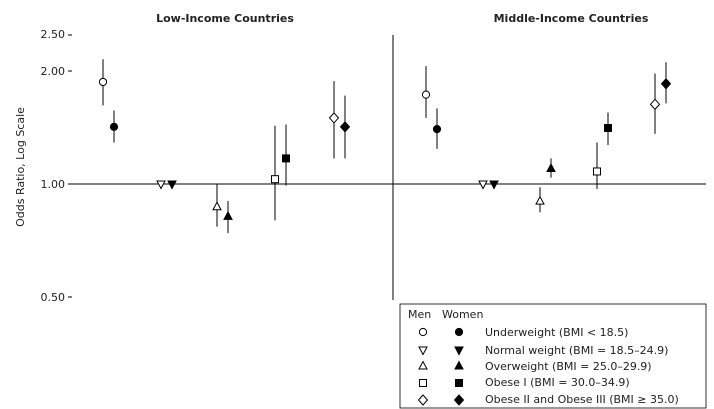 Image resolution: width=714 pixels, height=409 pixels. I want to click on legend-label-underweight: Underweight (BMI < 18.5), so click(556, 332).